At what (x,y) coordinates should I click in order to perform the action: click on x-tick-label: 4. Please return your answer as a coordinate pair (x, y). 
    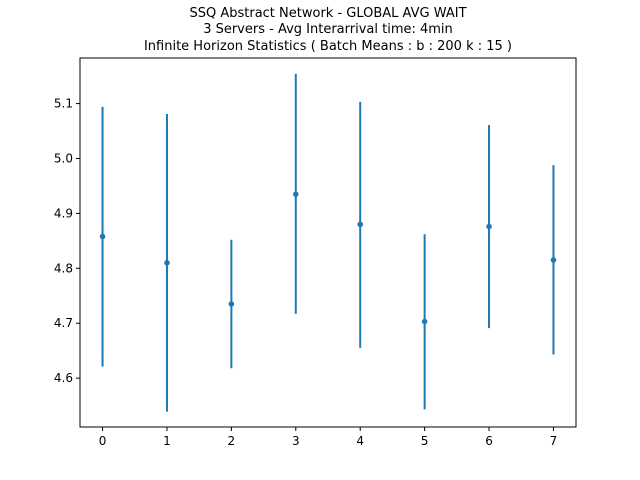
    Looking at the image, I should click on (360, 441).